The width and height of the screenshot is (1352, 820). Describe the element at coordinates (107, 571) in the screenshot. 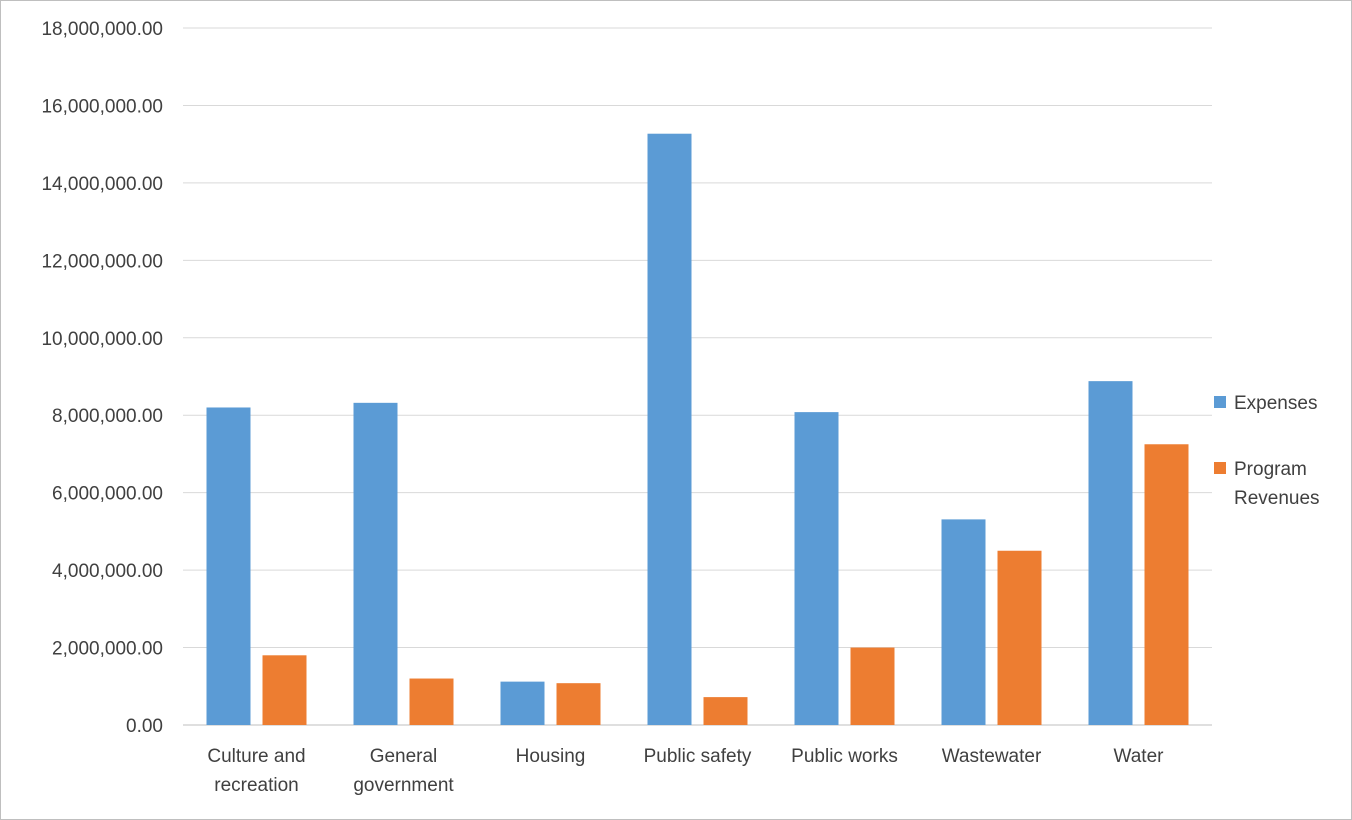

I see `y-tick-label: 4,000,000.00` at that location.